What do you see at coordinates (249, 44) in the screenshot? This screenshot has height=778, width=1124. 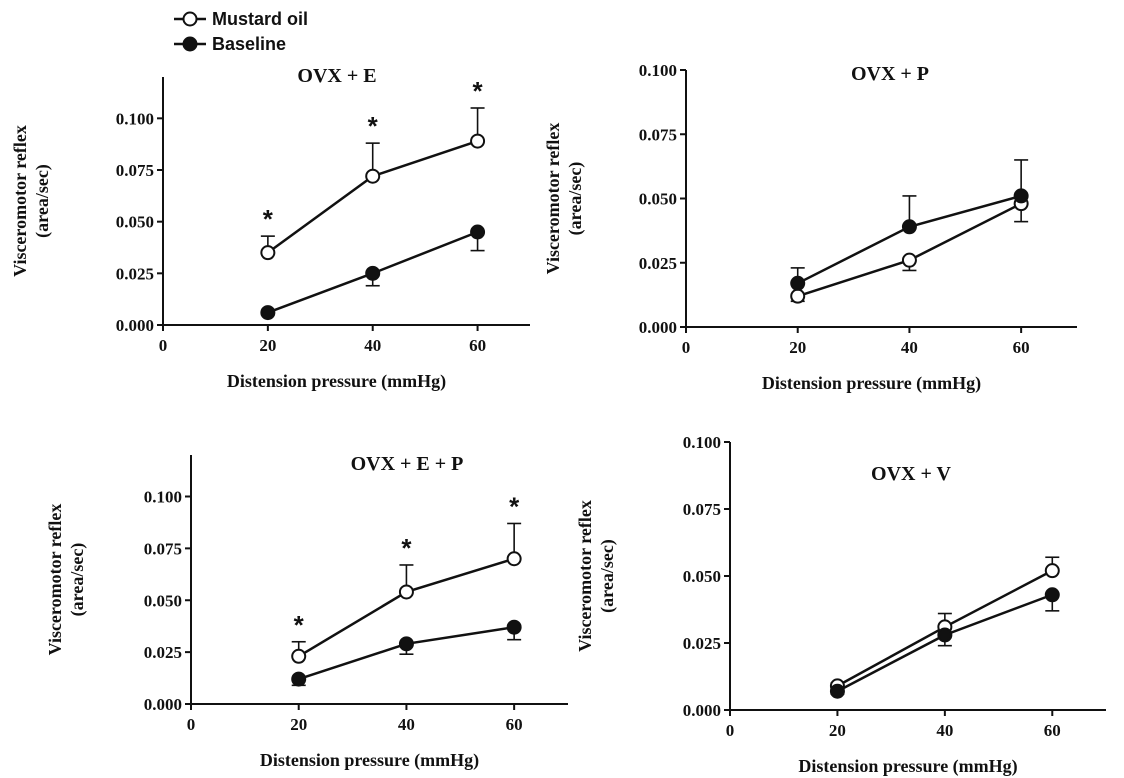 I see `legend-label-baseline: Baseline` at bounding box center [249, 44].